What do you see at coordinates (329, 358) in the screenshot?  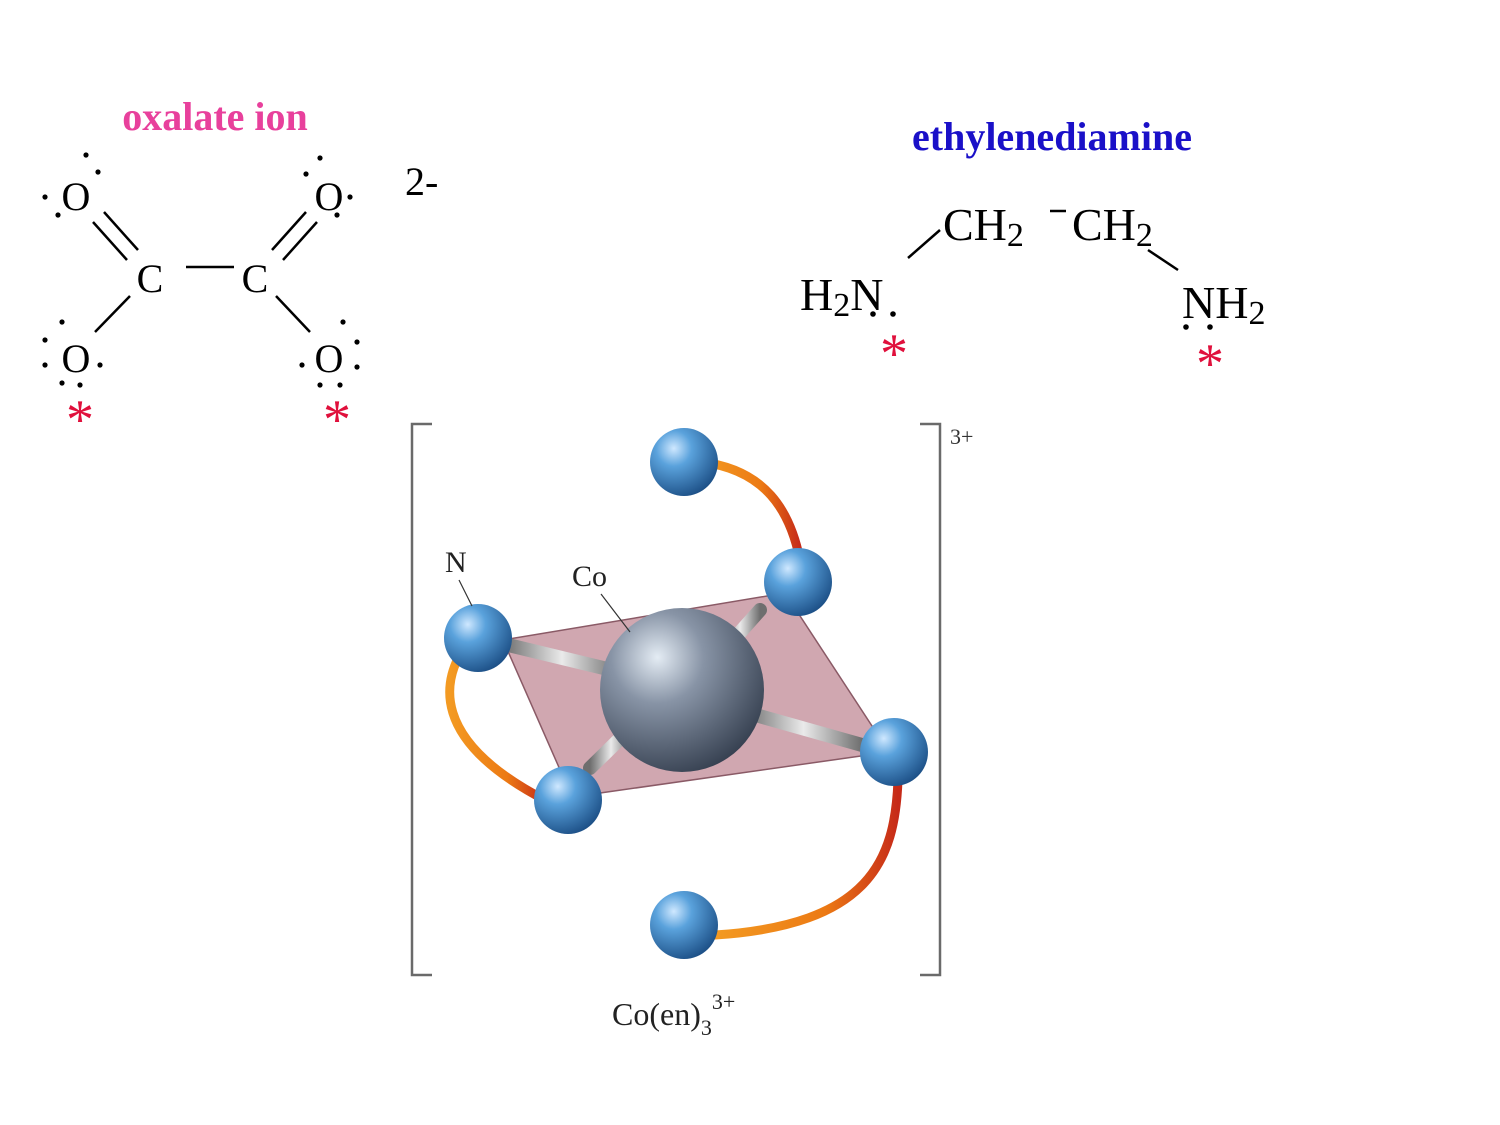 I see `oxalate-o-bottom-right: O` at bounding box center [329, 358].